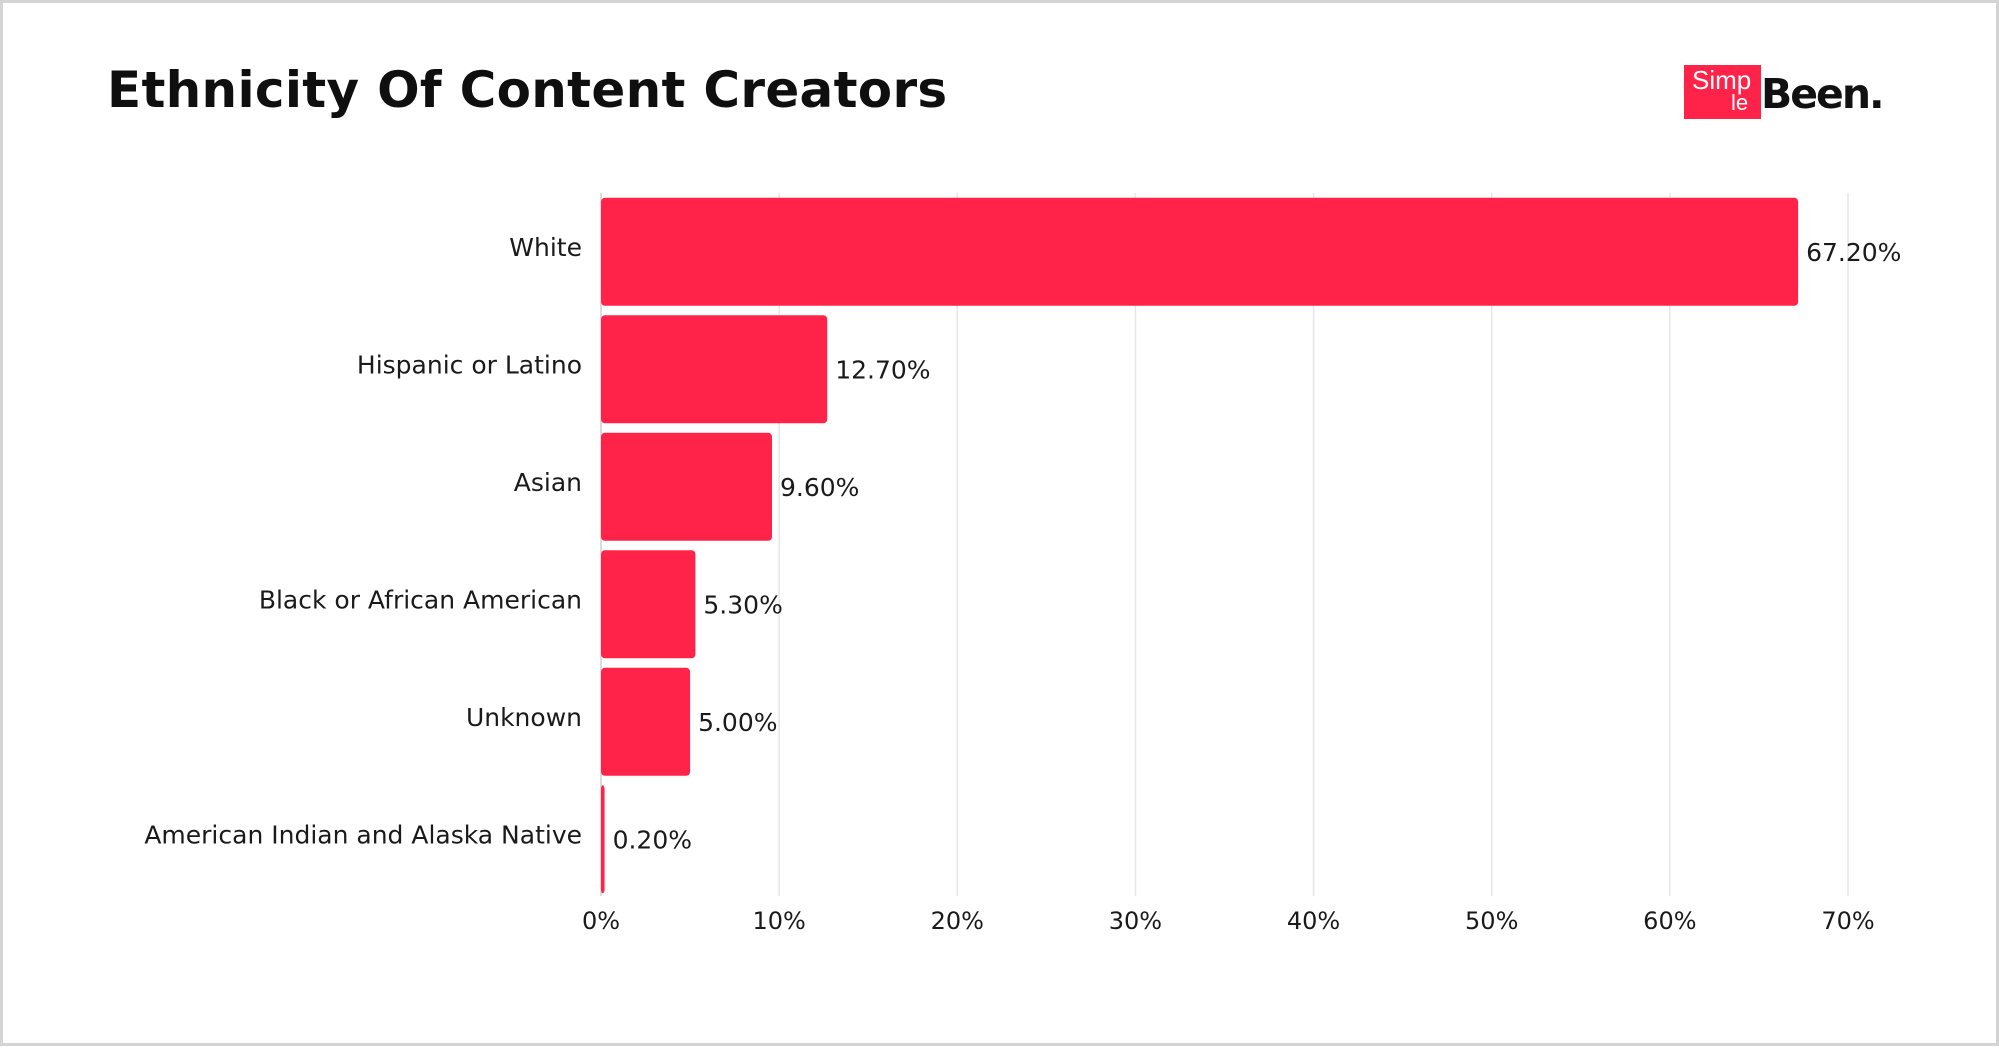 The width and height of the screenshot is (1999, 1049). Describe the element at coordinates (548, 482) in the screenshot. I see `category-label: Asian` at that location.